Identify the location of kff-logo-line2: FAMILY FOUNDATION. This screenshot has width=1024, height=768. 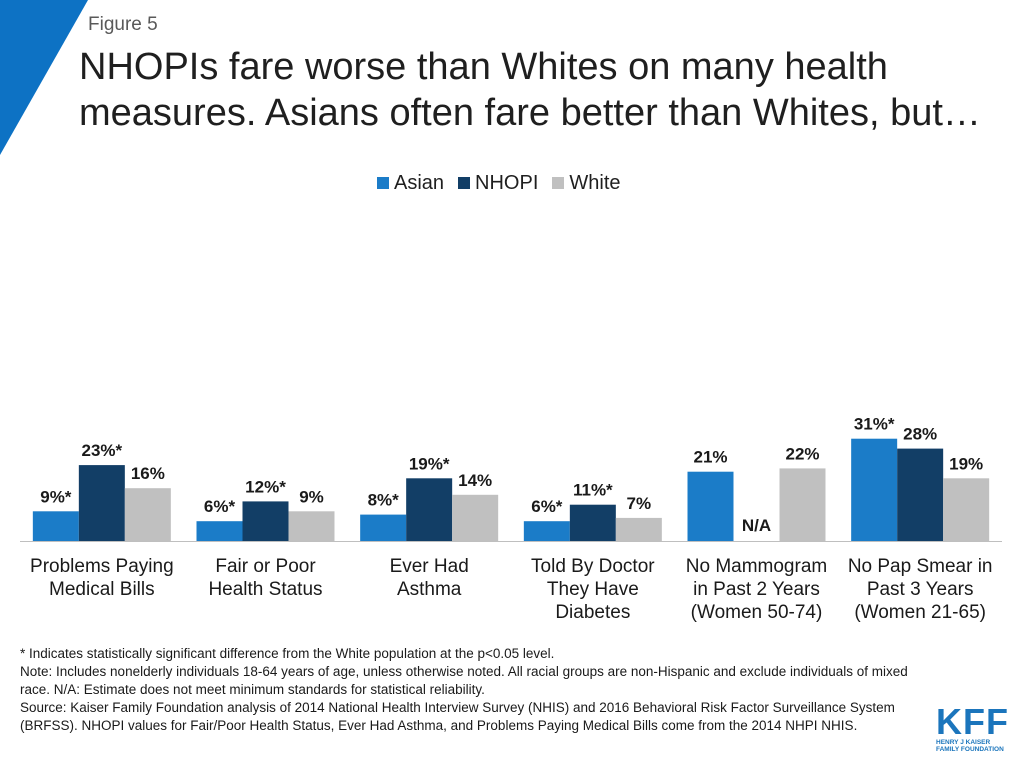
(970, 749).